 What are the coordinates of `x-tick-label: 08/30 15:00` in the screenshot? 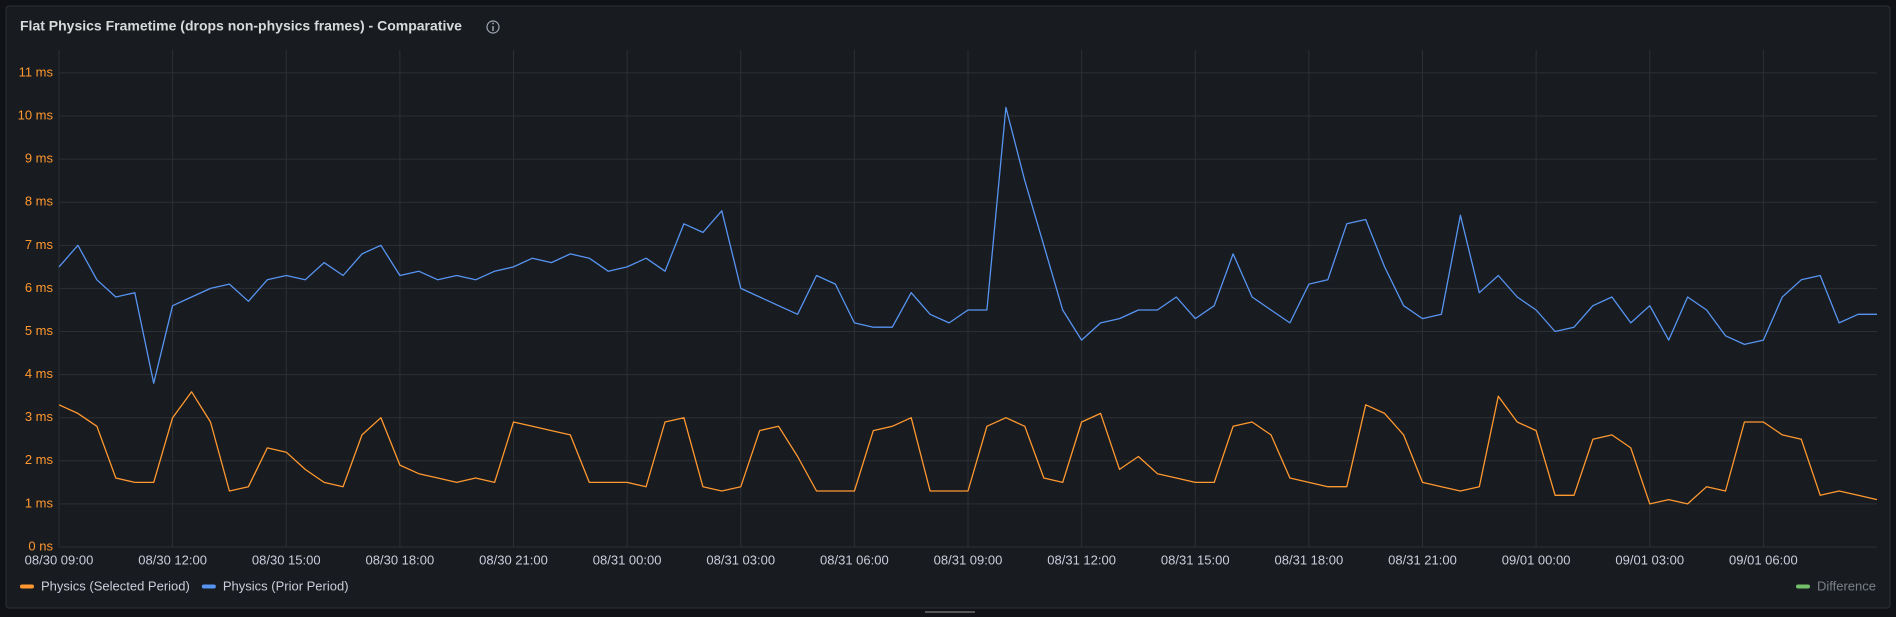 It's located at (286, 559).